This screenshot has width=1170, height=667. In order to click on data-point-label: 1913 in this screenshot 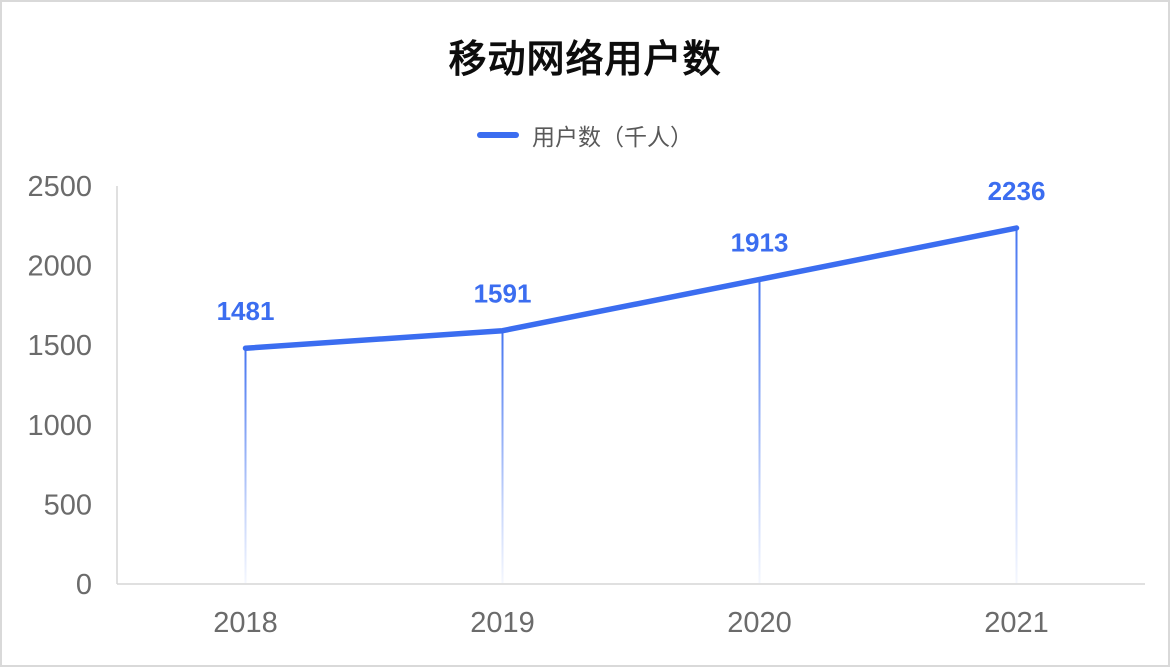, I will do `click(760, 242)`.